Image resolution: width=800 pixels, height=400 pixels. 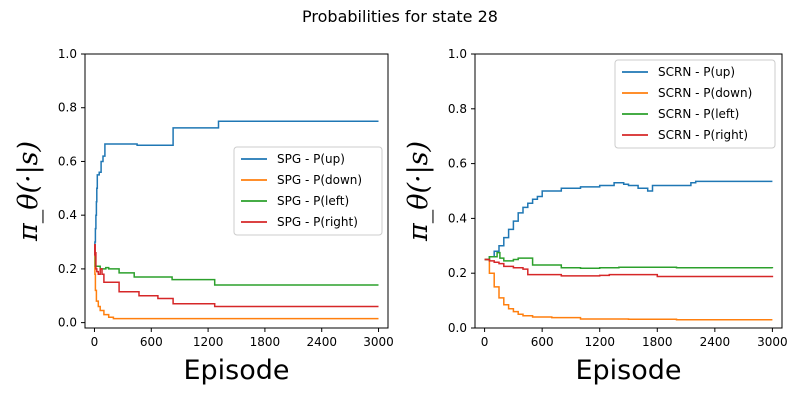 What do you see at coordinates (319, 180) in the screenshot?
I see `legend-label: SPG - P(down)` at bounding box center [319, 180].